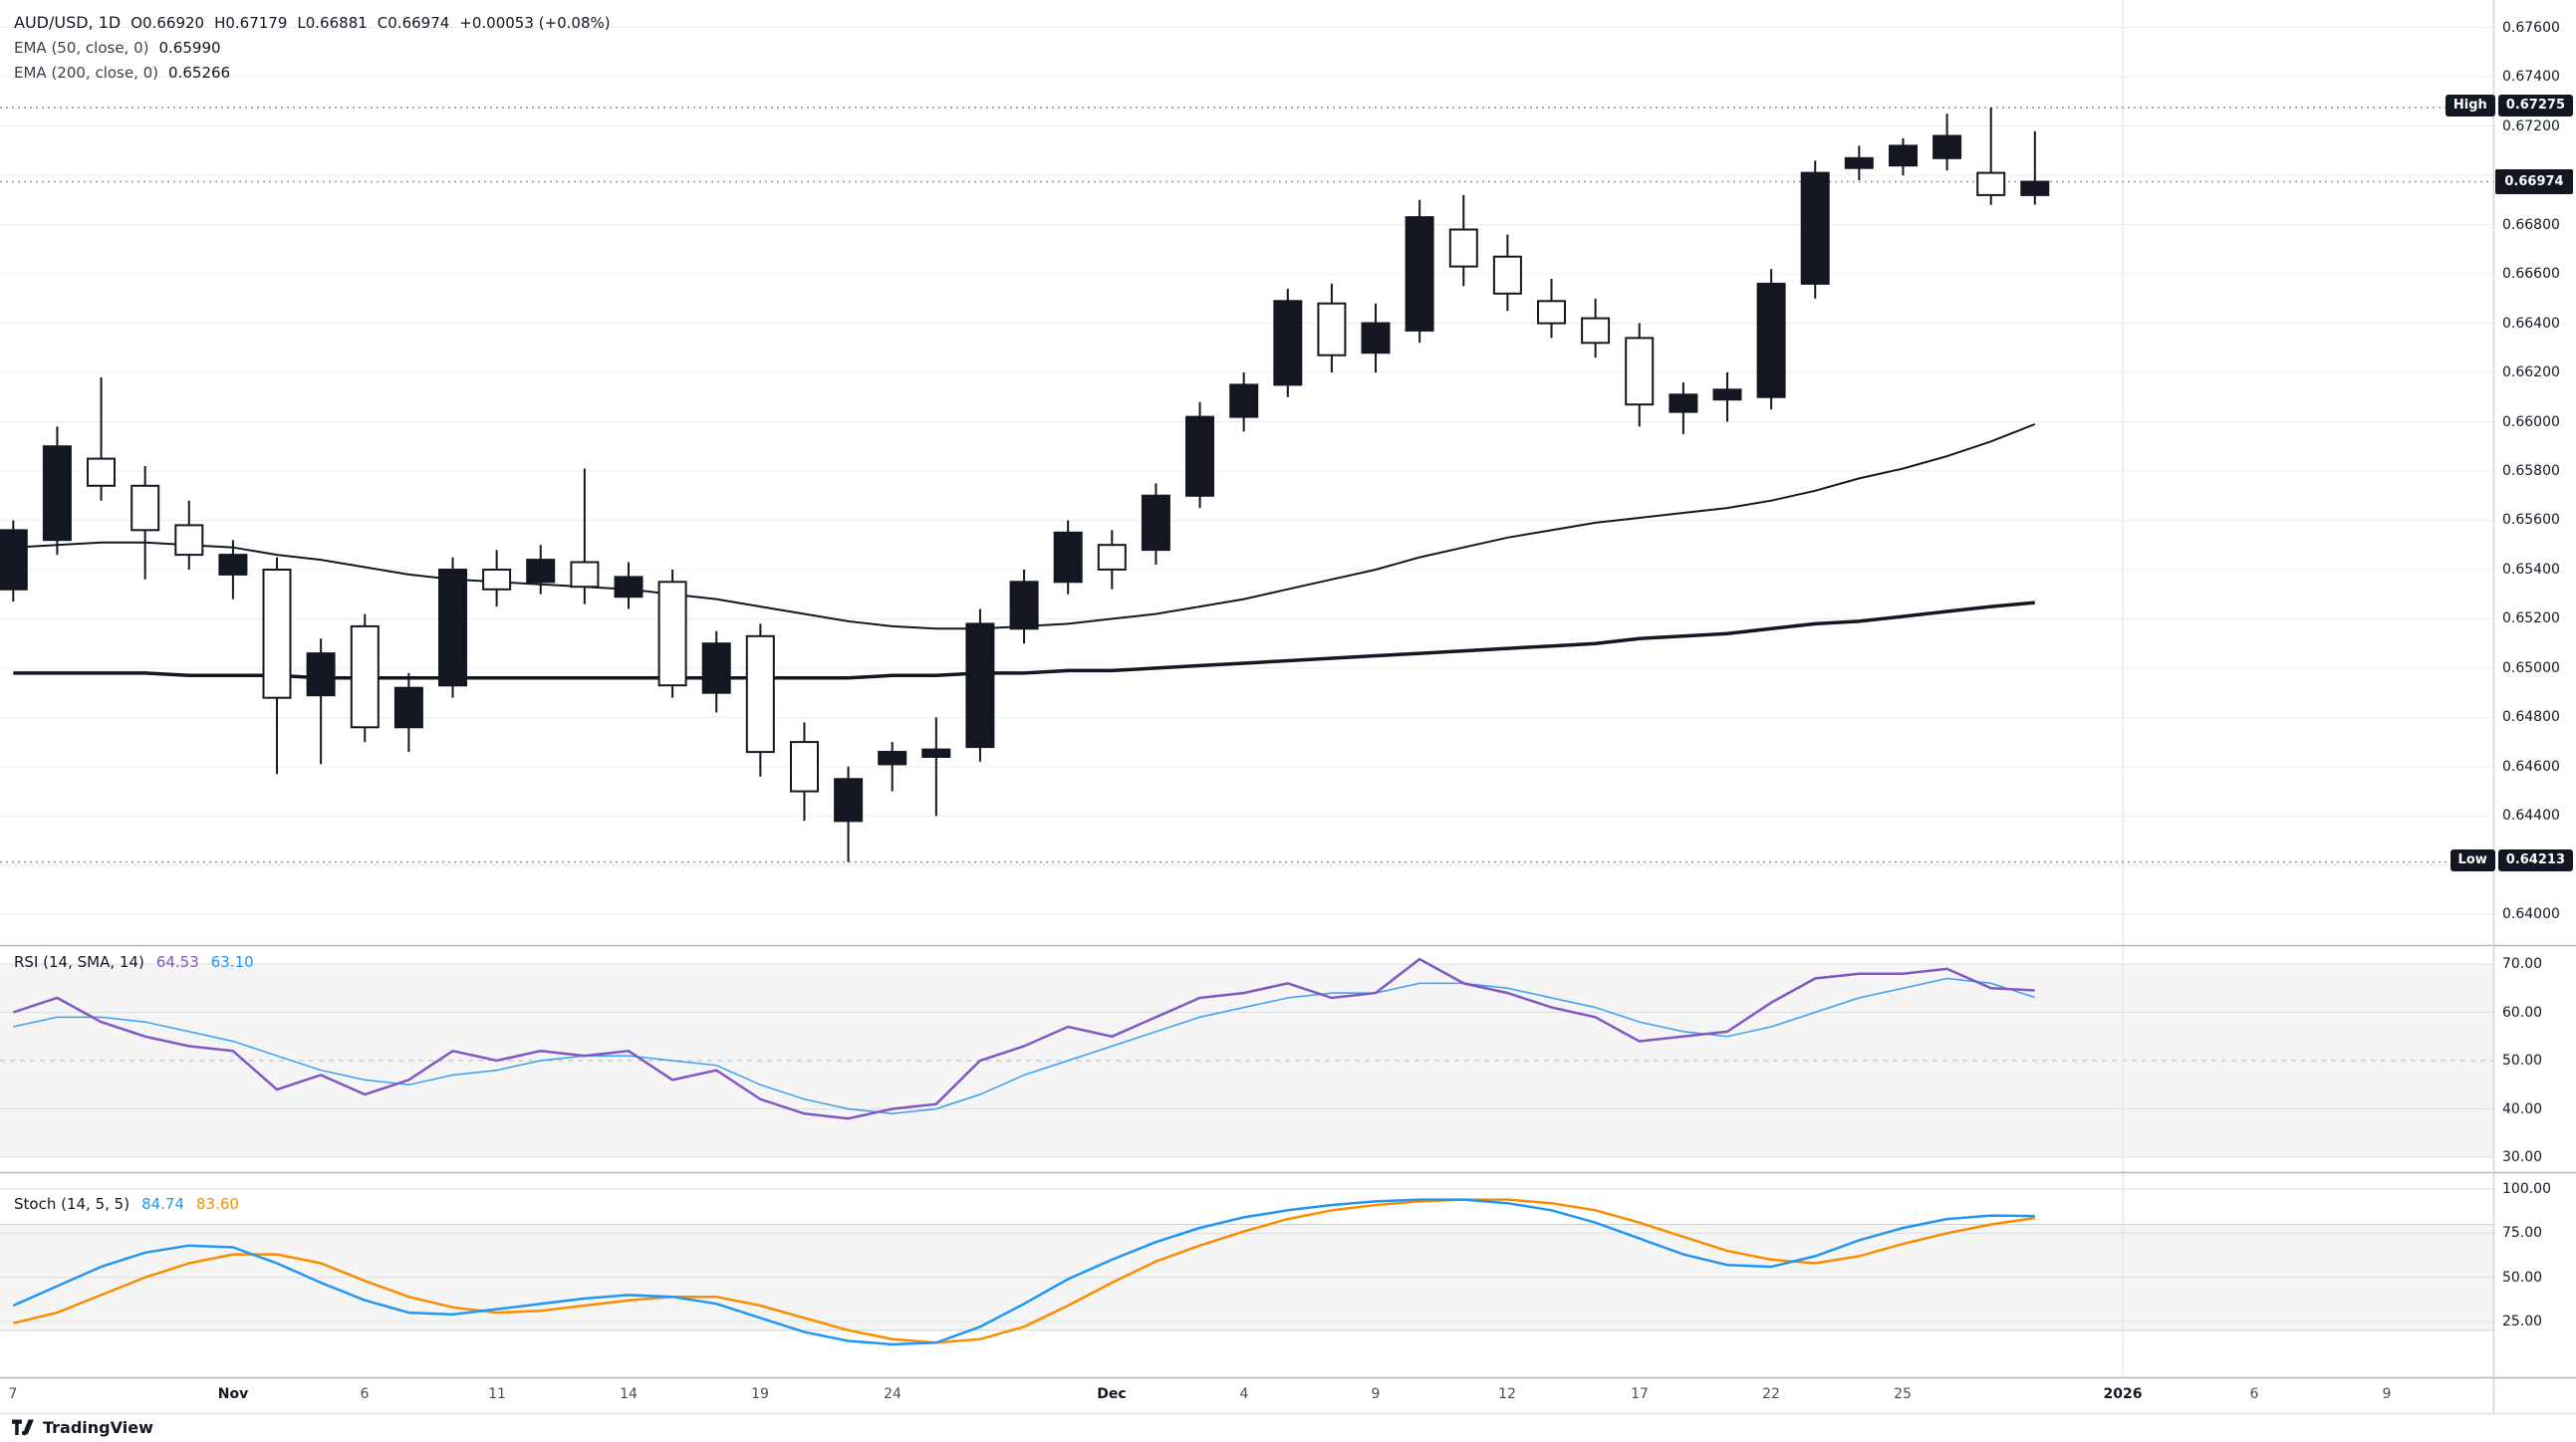  I want to click on axis-tick-label: 0.67400, so click(2531, 77).